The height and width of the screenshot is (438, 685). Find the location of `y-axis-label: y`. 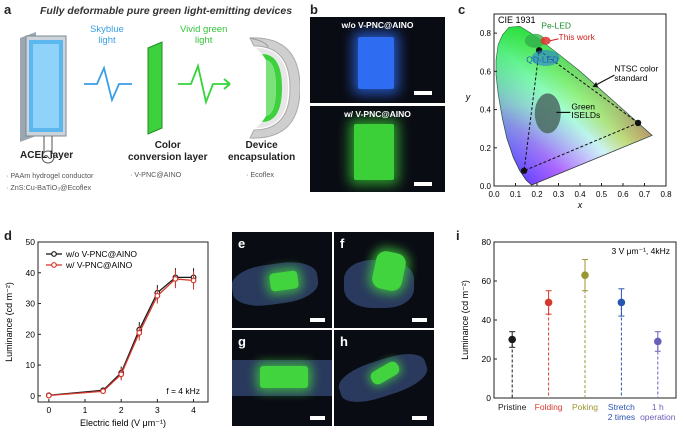

y-axis-label: y is located at coordinates (468, 97).